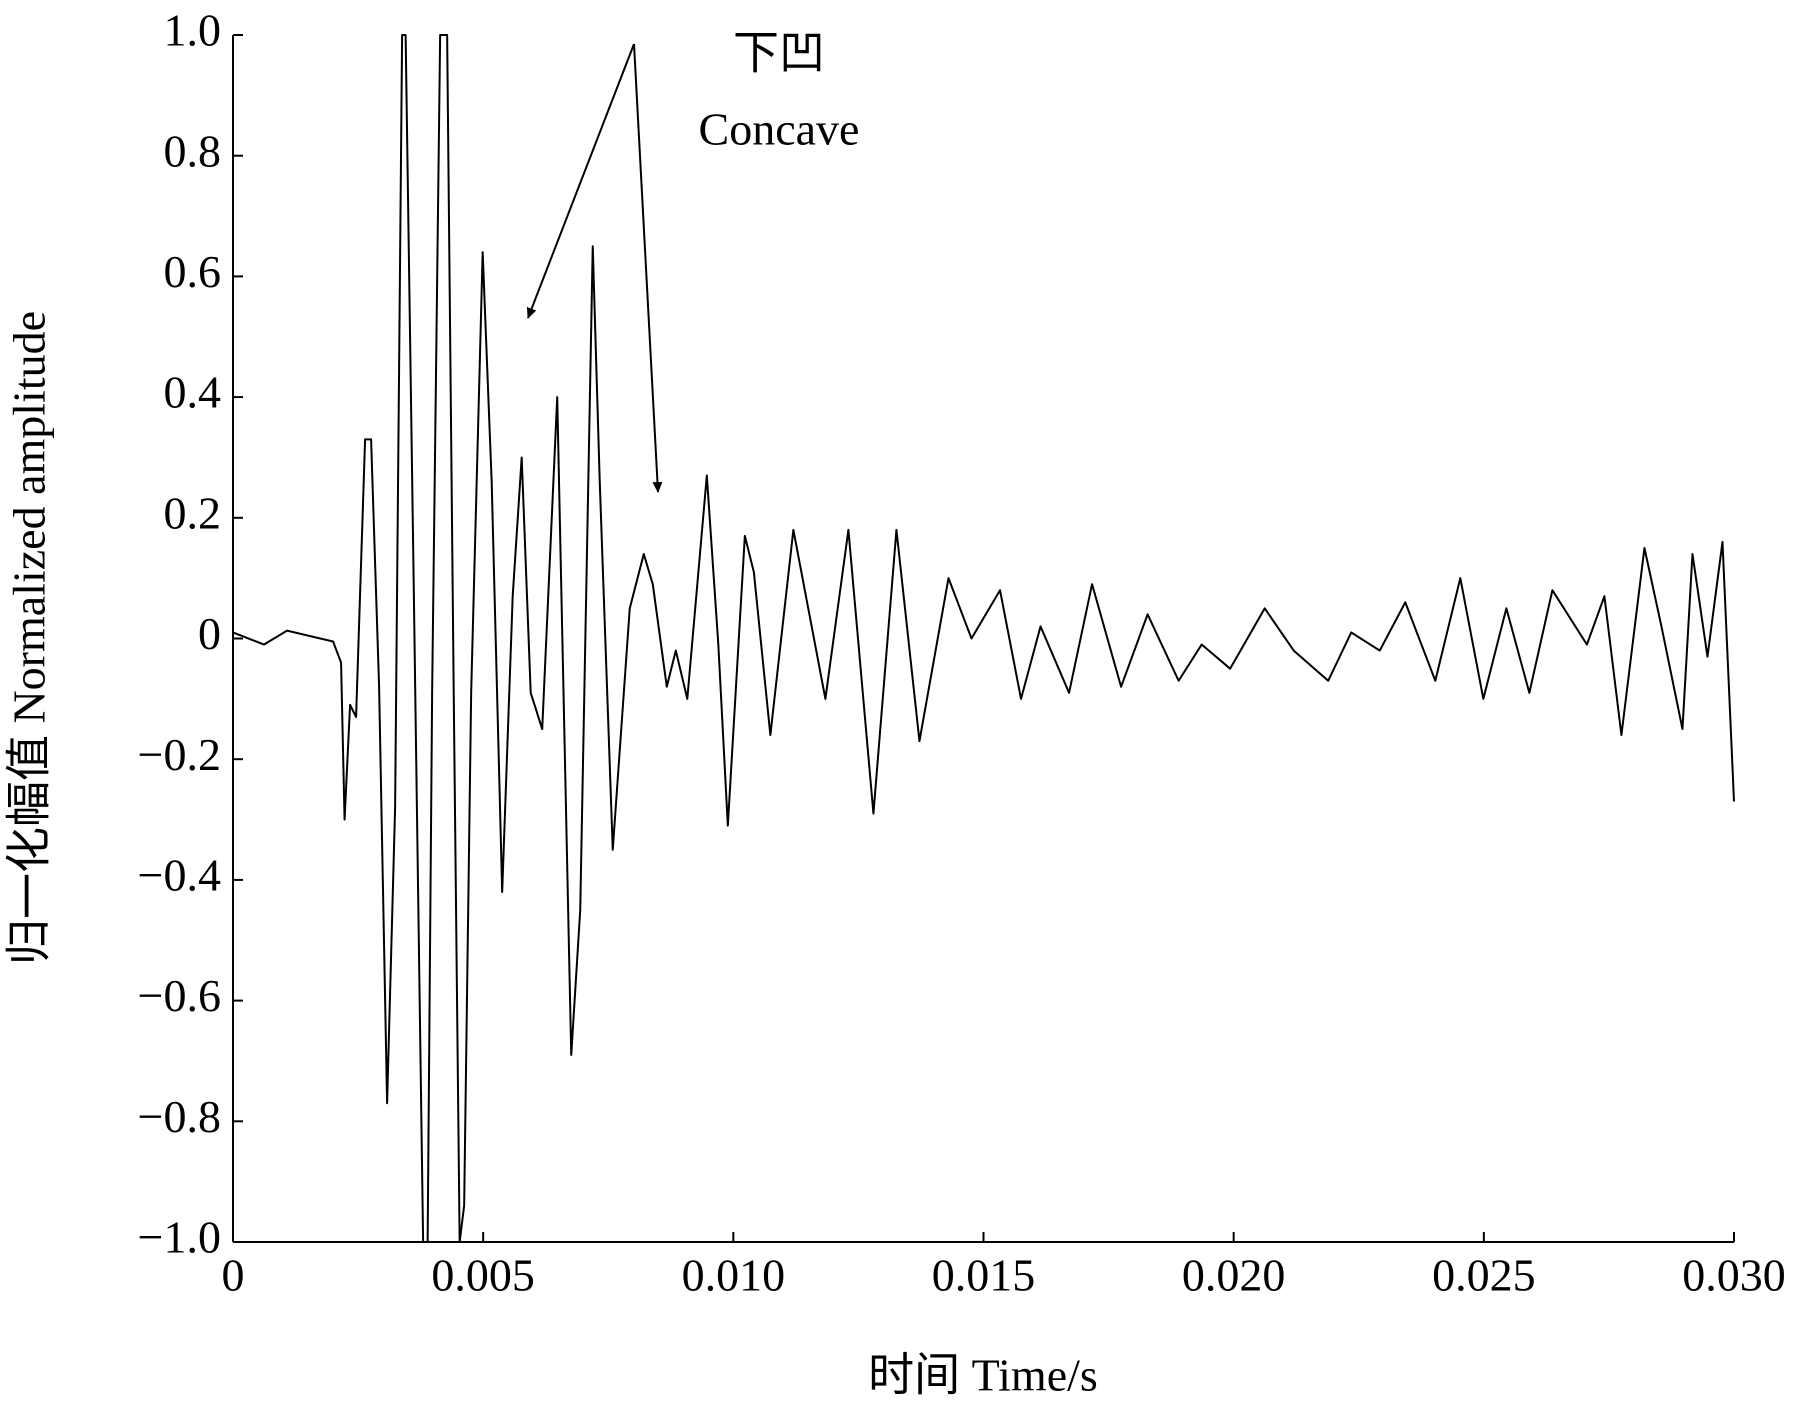 The width and height of the screenshot is (1801, 1416). Describe the element at coordinates (193, 512) in the screenshot. I see `y-tick-label: 0.2` at that location.